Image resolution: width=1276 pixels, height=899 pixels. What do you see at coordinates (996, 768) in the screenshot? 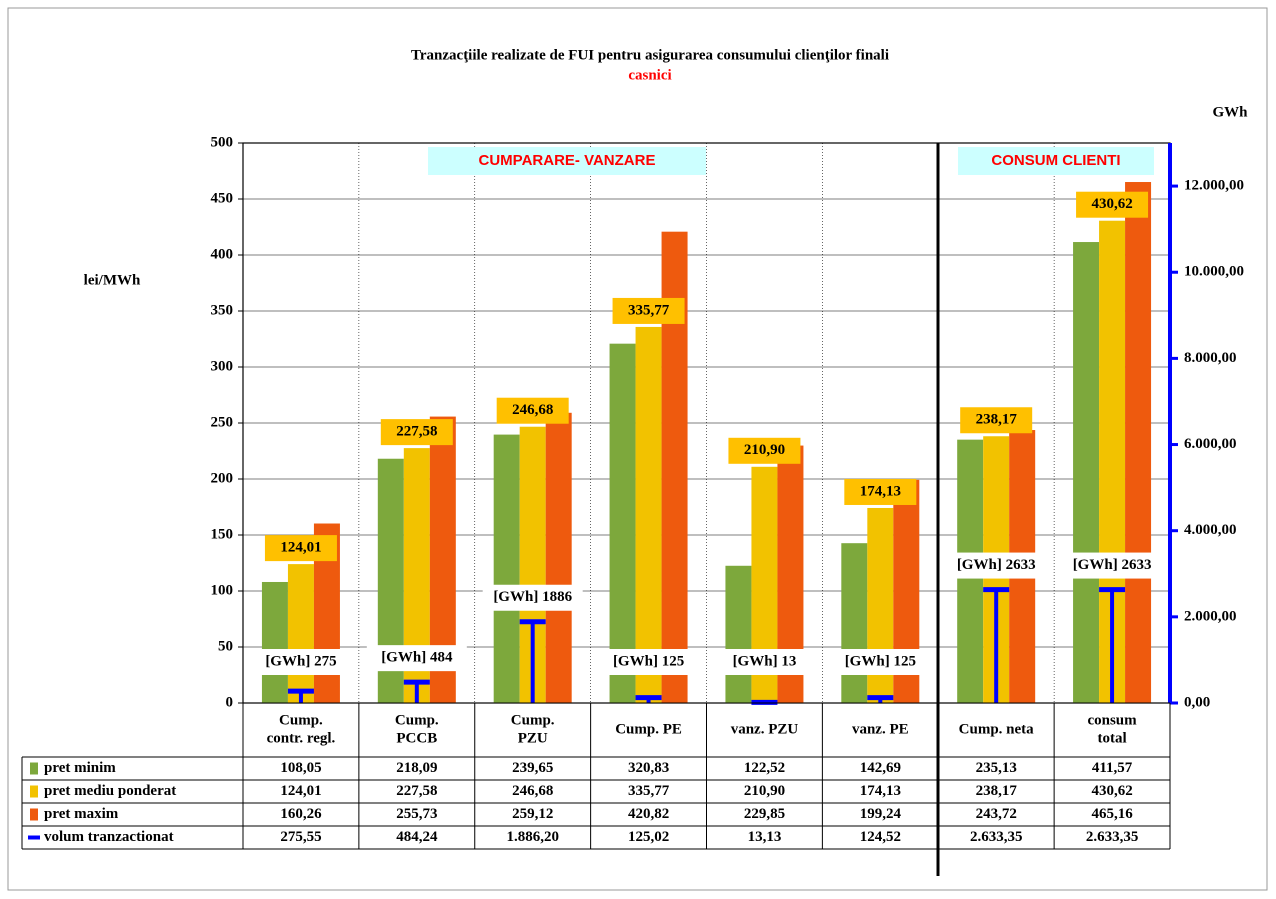
I see `table-cell: 235,13` at bounding box center [996, 768].